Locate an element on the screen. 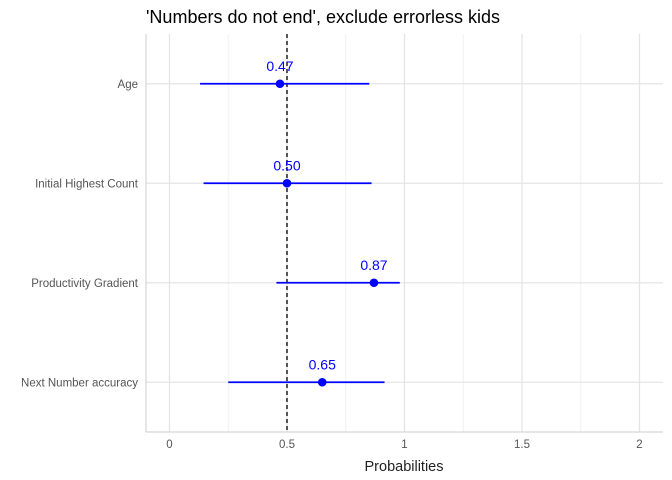  x-tick-label: 1.5 is located at coordinates (522, 445).